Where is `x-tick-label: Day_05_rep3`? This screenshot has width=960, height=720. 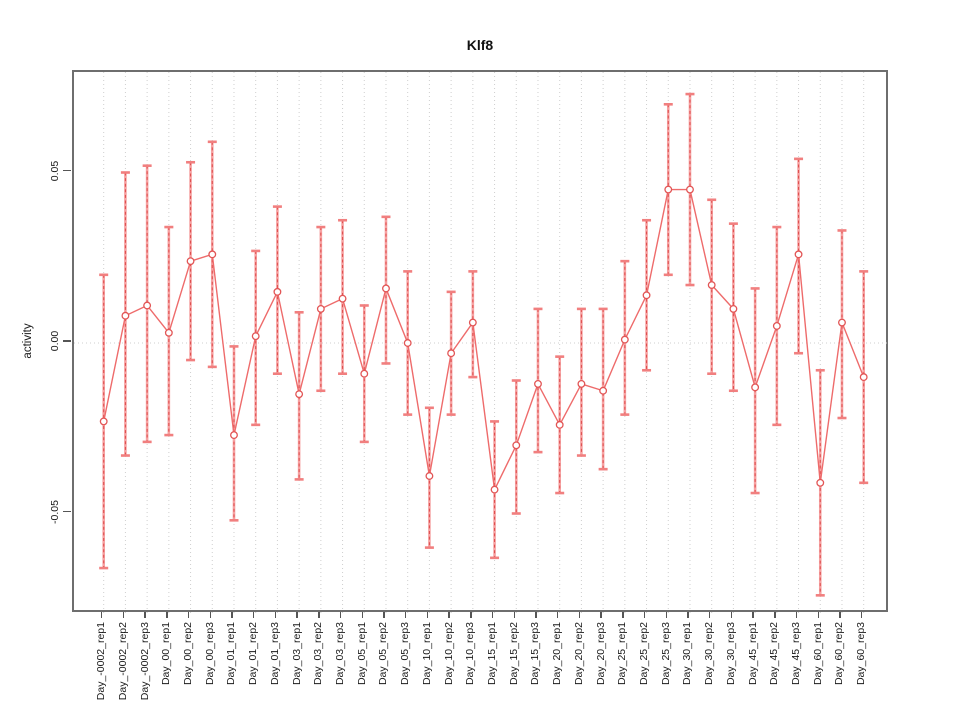 x-tick-label: Day_05_rep3 is located at coordinates (405, 654).